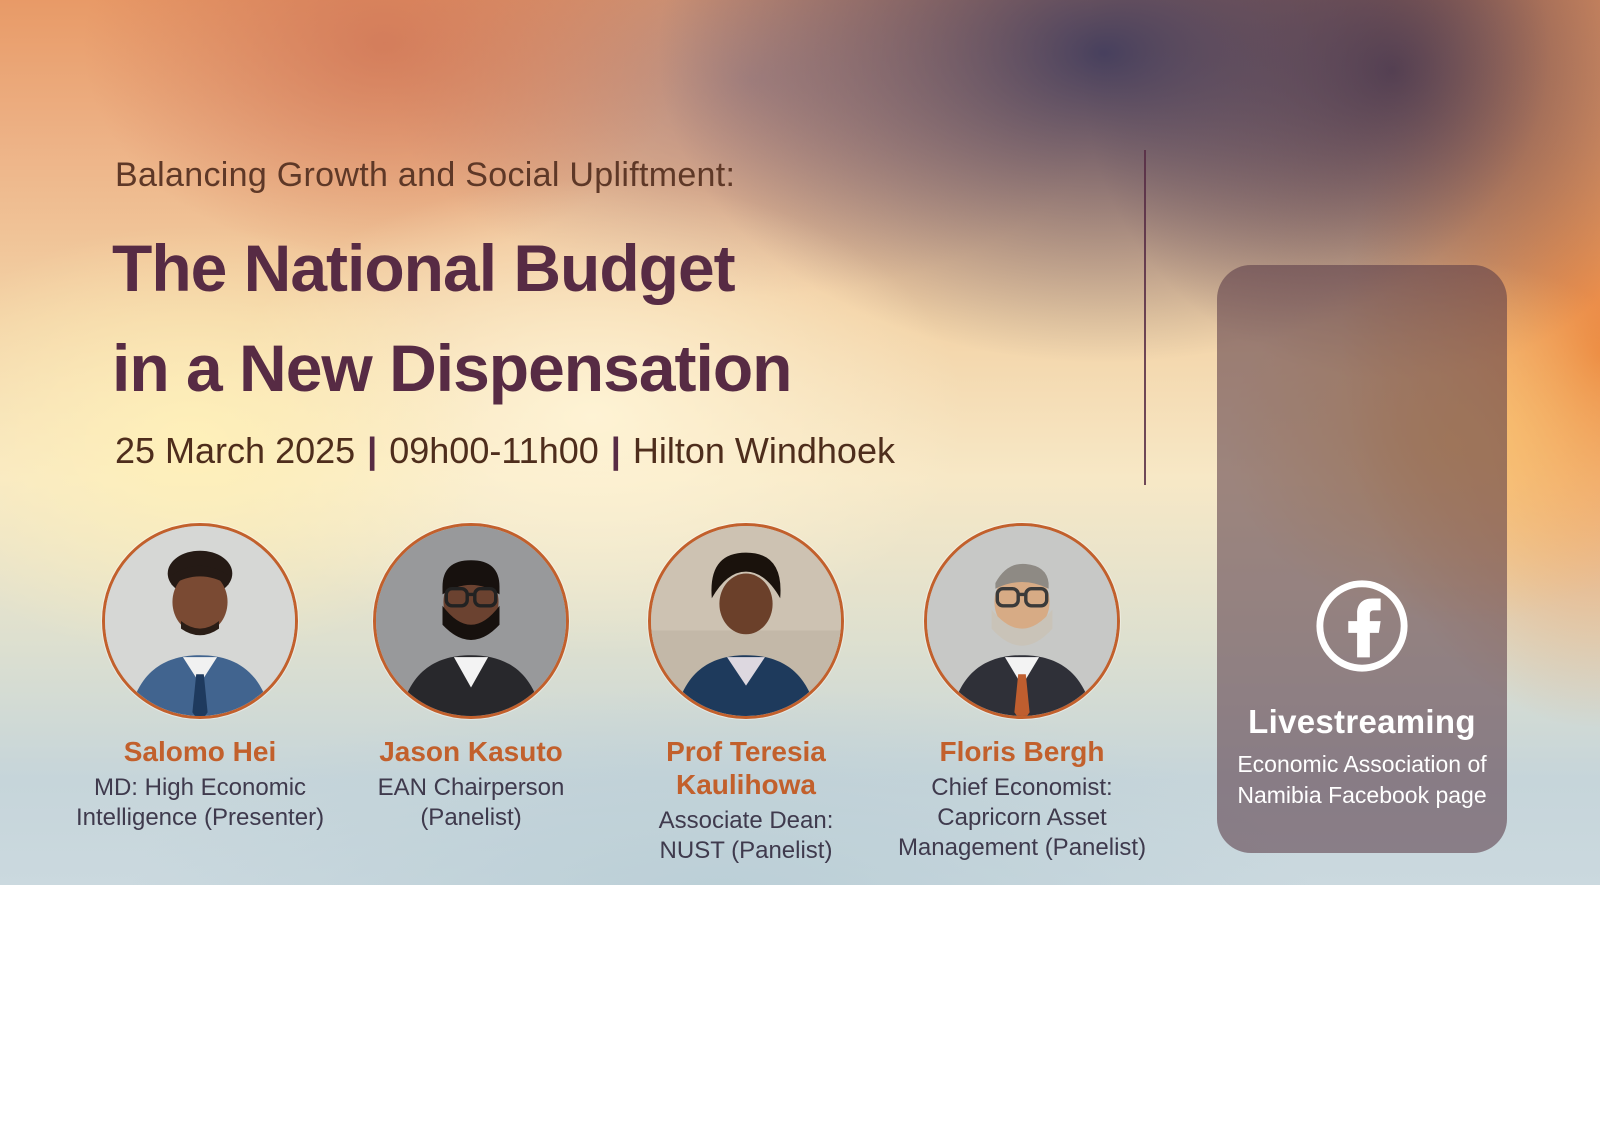  Describe the element at coordinates (494, 450) in the screenshot. I see `event-time: 09h00-11h00` at that location.